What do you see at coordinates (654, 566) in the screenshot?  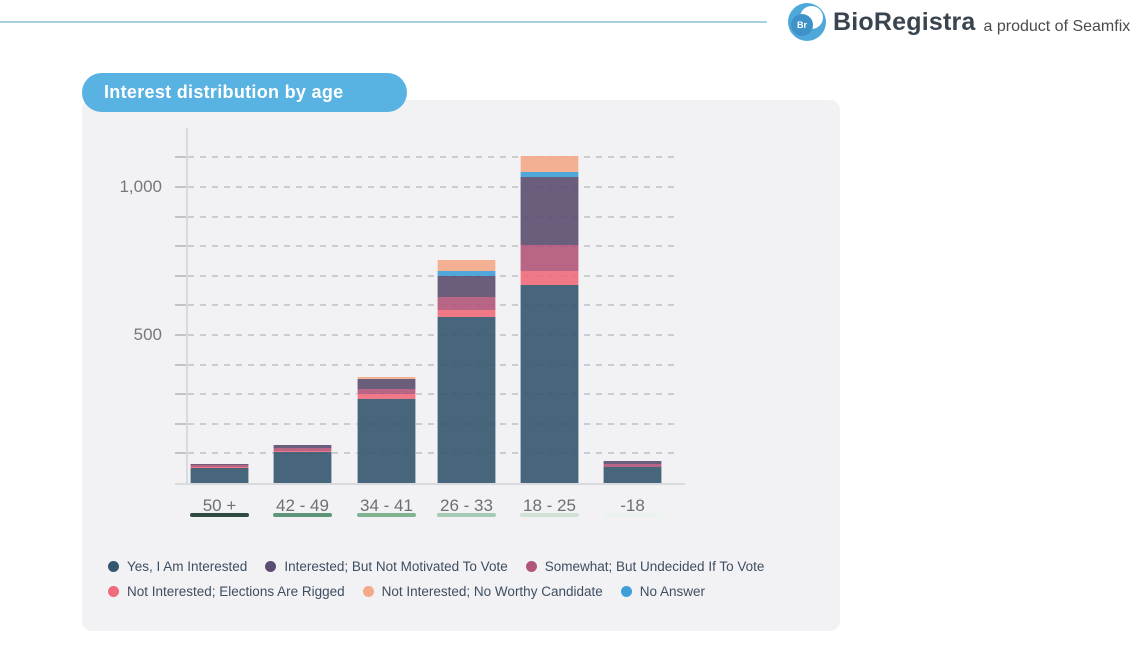 I see `legend-label: Somewhat; But Undecided If To Vote` at bounding box center [654, 566].